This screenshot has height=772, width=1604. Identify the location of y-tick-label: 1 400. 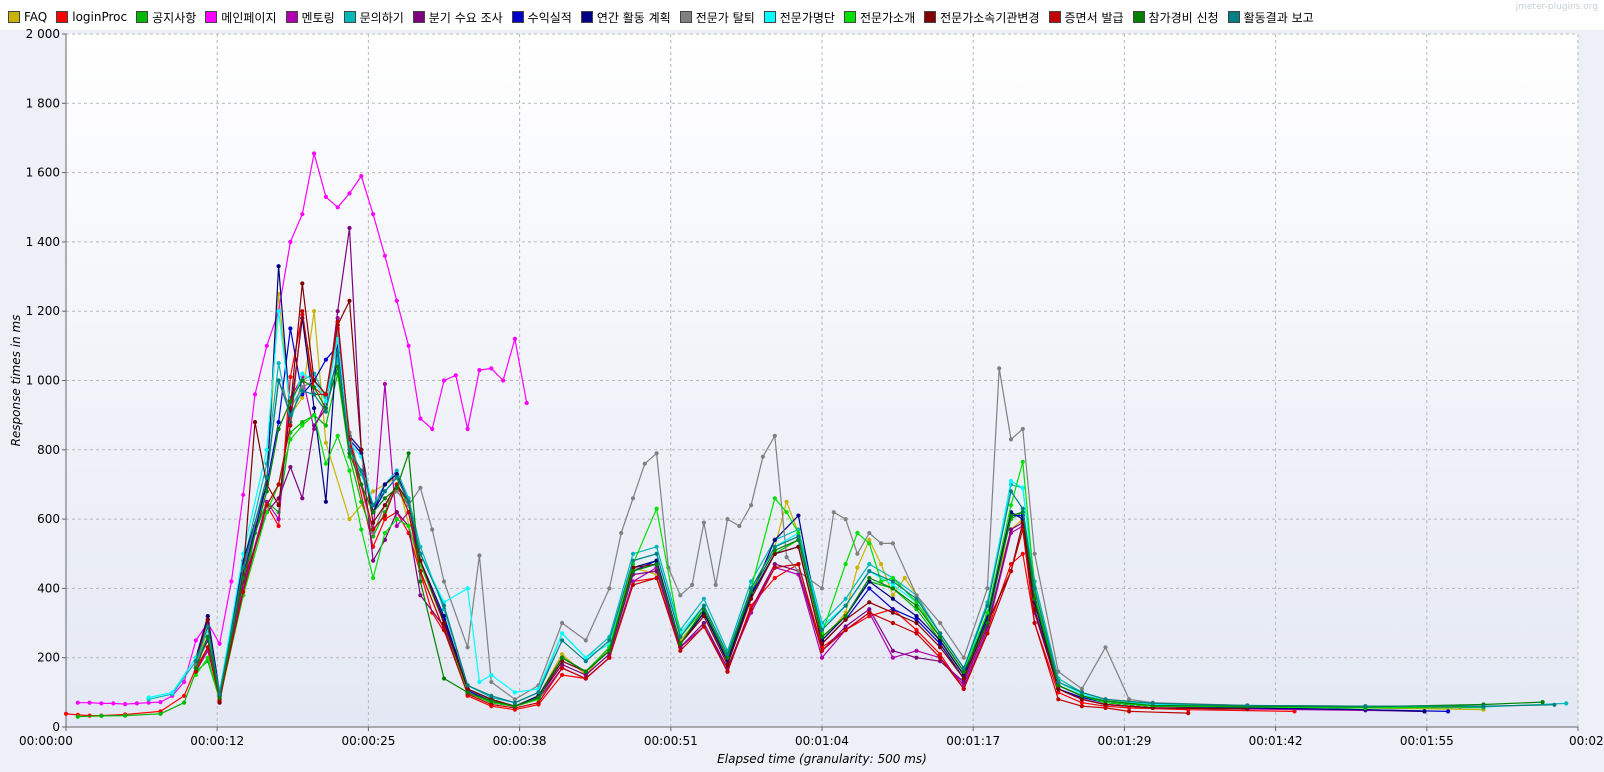
(43, 242).